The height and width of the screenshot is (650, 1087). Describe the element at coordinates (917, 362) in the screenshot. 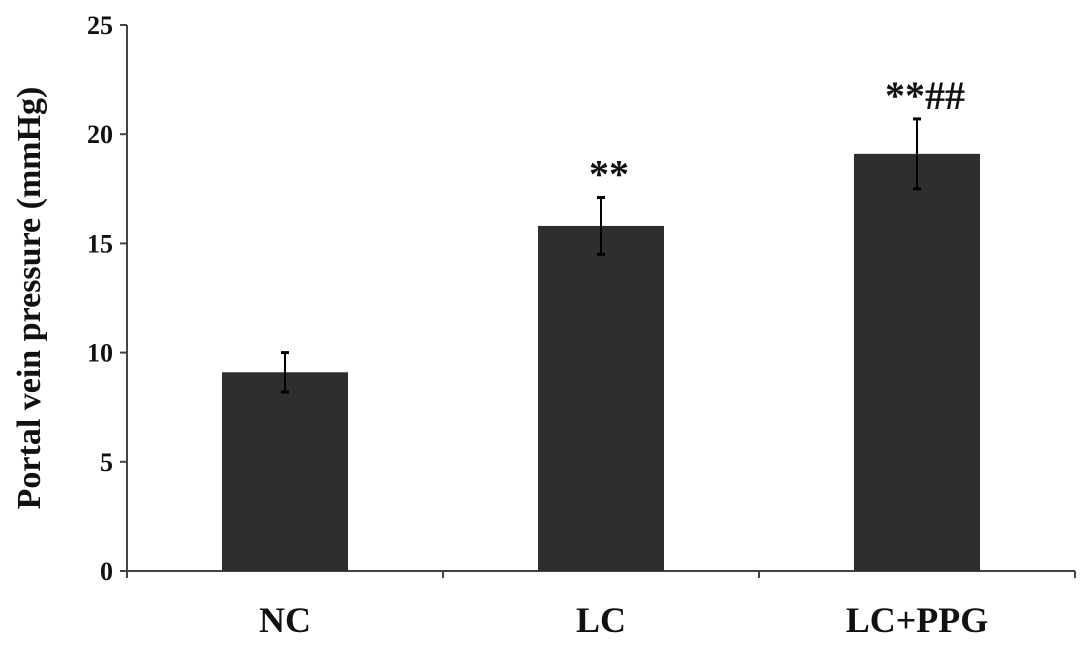

I see `bar-lc-ppg` at that location.